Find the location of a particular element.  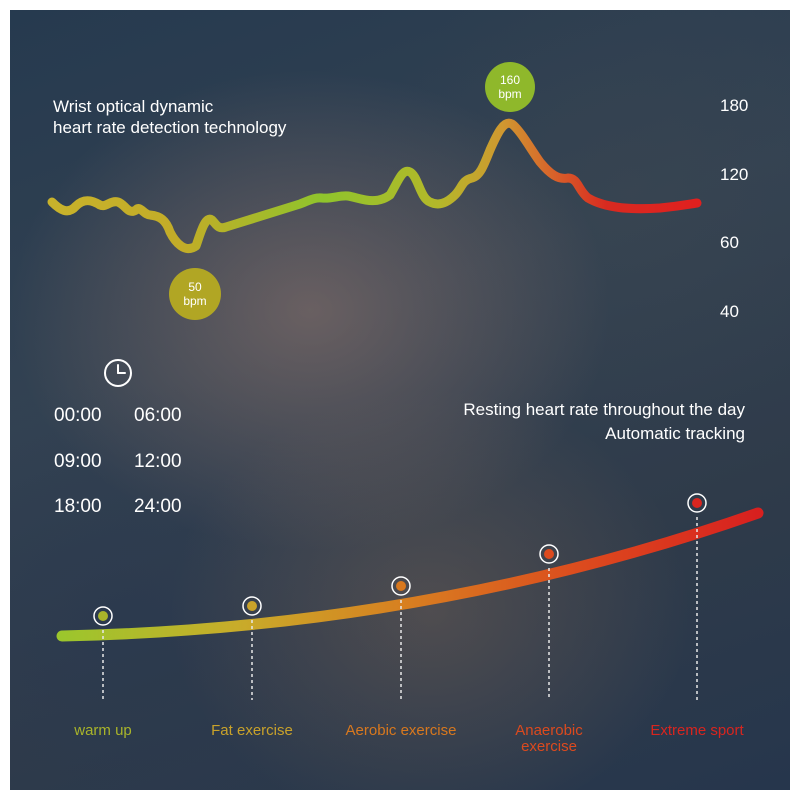

time-0900: 09:00 is located at coordinates (78, 461).